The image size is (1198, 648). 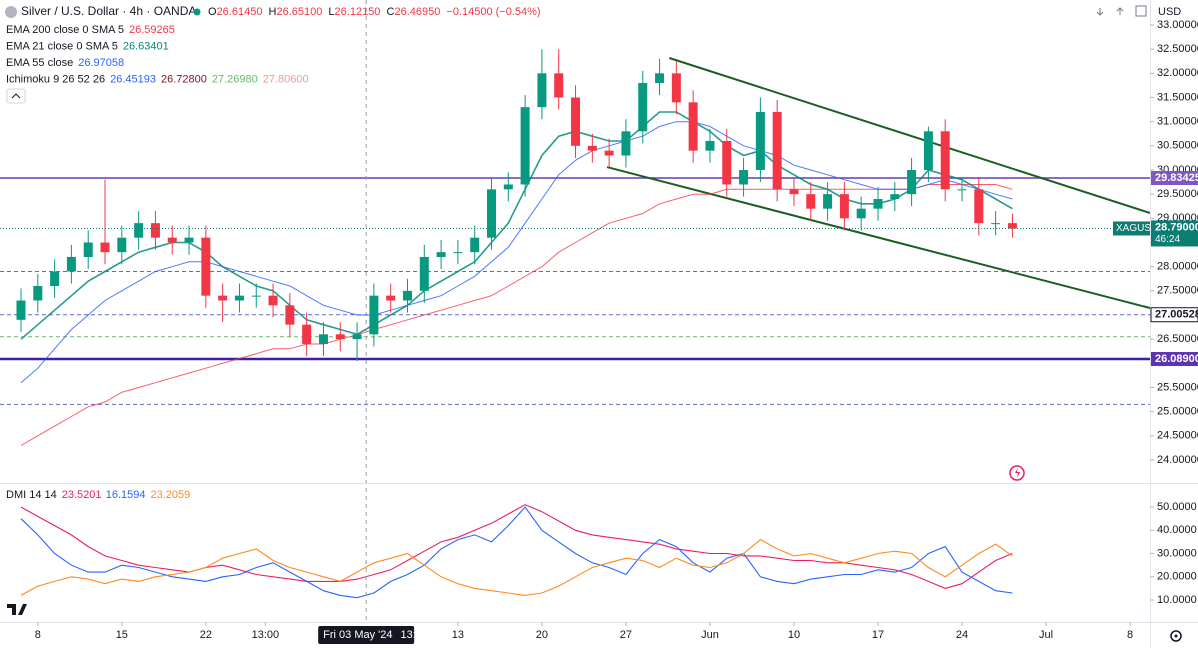 I want to click on symbol-title: Silver / U.S. Dollar · 4h · OANDA, so click(x=108, y=11).